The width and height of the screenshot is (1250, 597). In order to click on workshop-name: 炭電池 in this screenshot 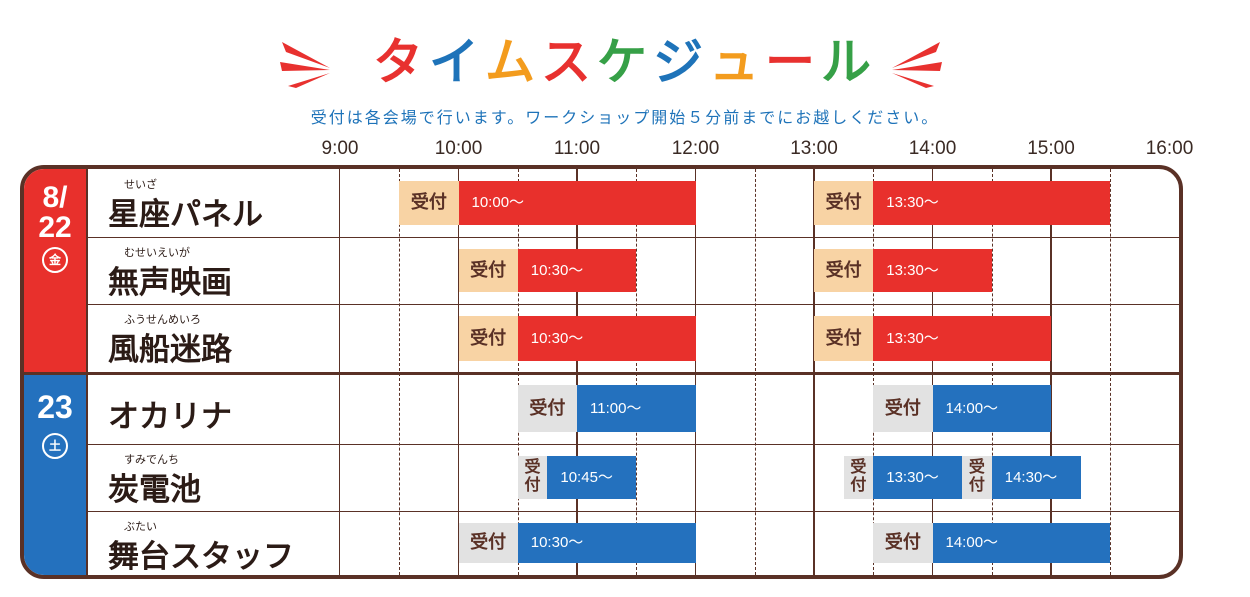, I will do `click(154, 490)`.